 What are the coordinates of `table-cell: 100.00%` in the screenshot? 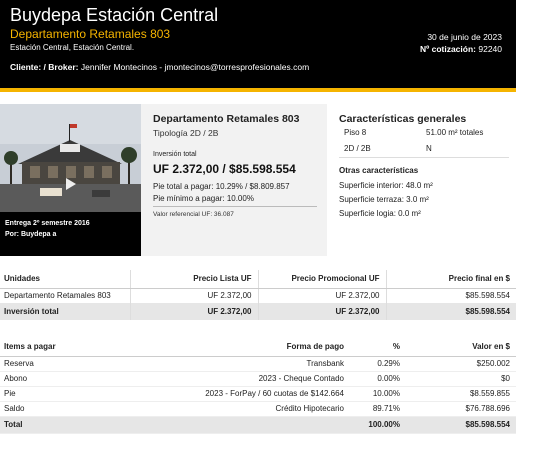 It's located at (378, 425).